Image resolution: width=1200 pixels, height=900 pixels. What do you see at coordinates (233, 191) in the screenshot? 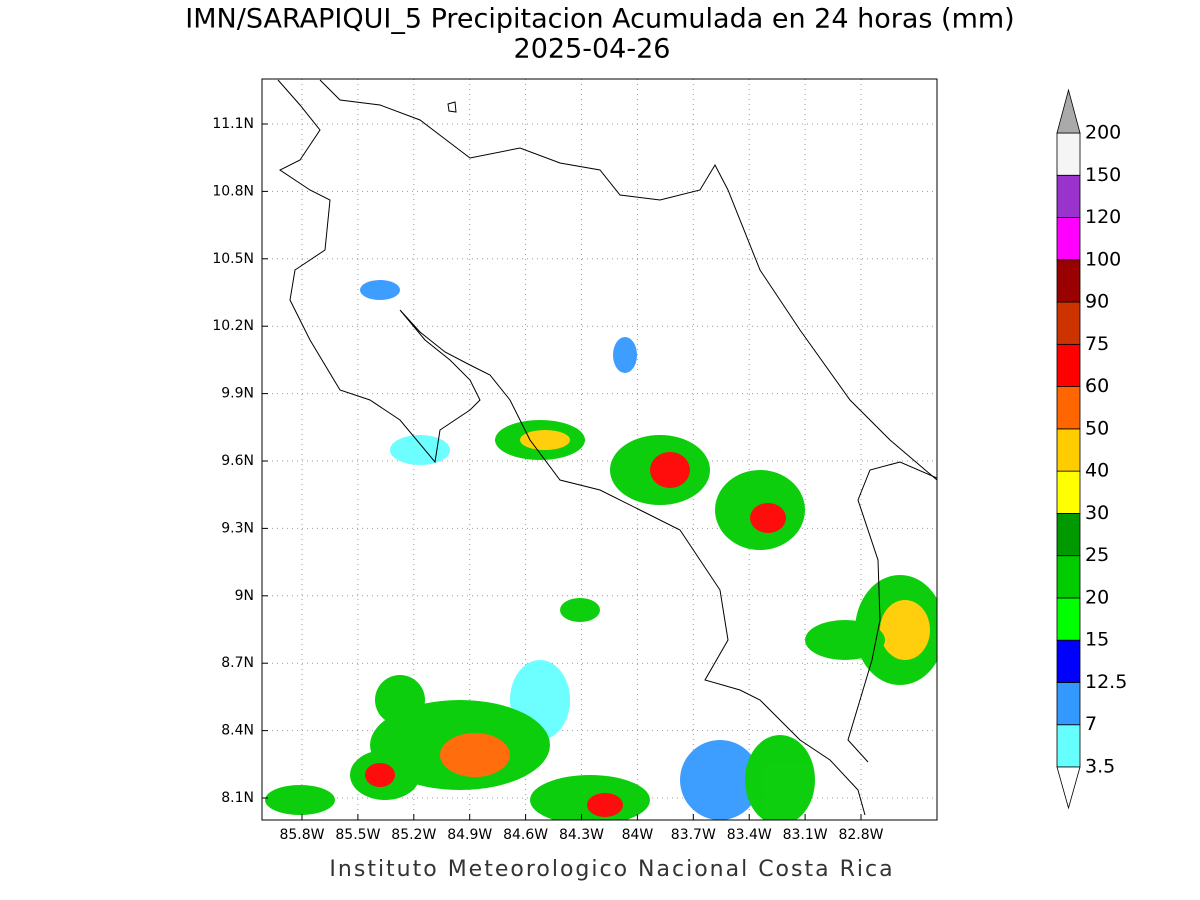
I see `lat-label: 10.8N` at bounding box center [233, 191].